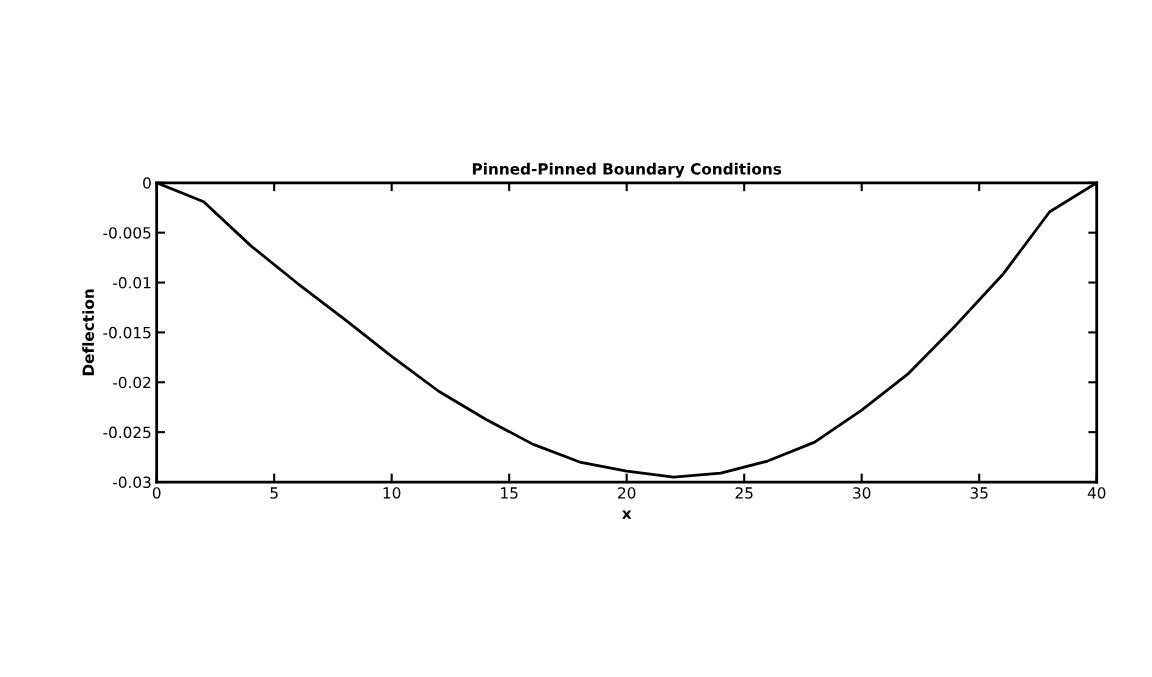  Describe the element at coordinates (627, 493) in the screenshot. I see `x-tick-label: 20` at that location.